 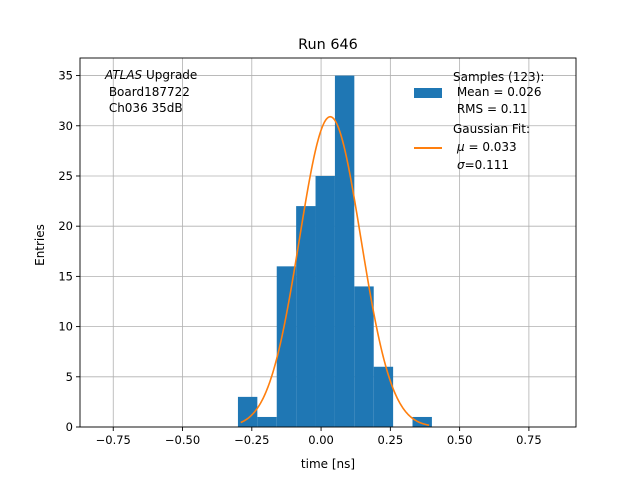 I want to click on legend-mu-symbol: μ, so click(x=460, y=147).